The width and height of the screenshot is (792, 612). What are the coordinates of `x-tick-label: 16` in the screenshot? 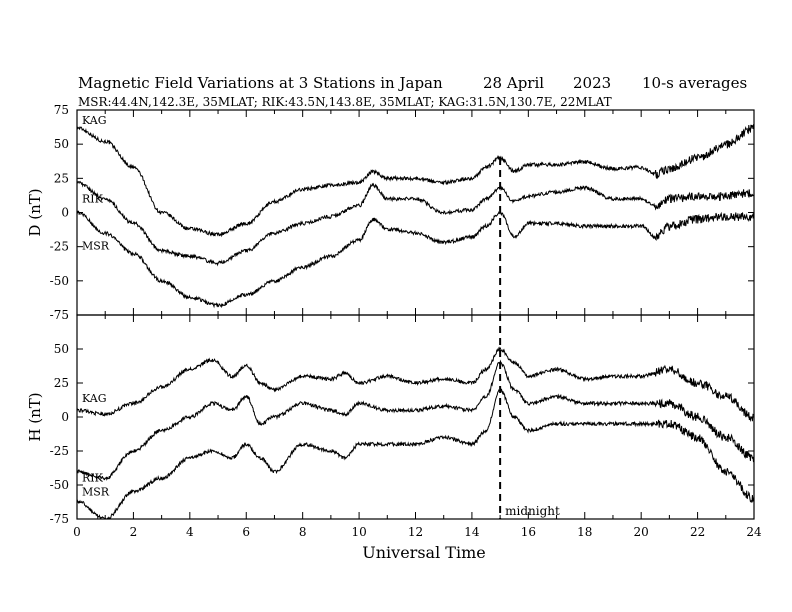 It's located at (528, 532).